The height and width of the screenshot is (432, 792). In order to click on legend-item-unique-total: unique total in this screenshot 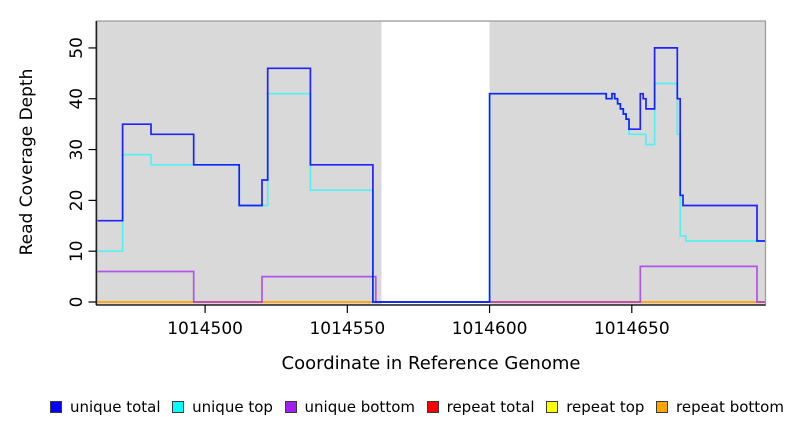, I will do `click(105, 407)`.